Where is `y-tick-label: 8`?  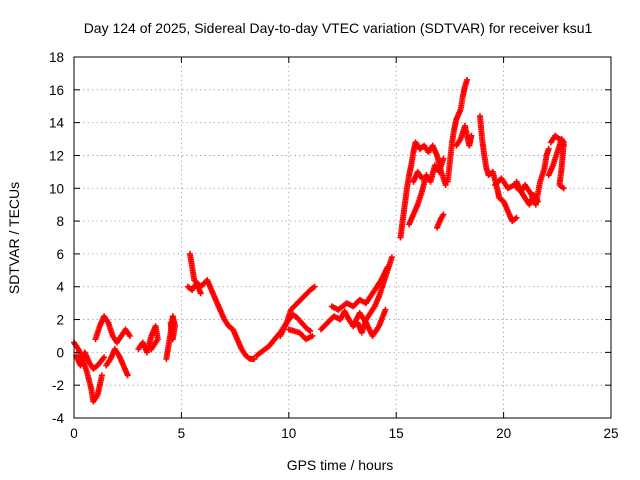
y-tick-label: 8 is located at coordinates (60, 221).